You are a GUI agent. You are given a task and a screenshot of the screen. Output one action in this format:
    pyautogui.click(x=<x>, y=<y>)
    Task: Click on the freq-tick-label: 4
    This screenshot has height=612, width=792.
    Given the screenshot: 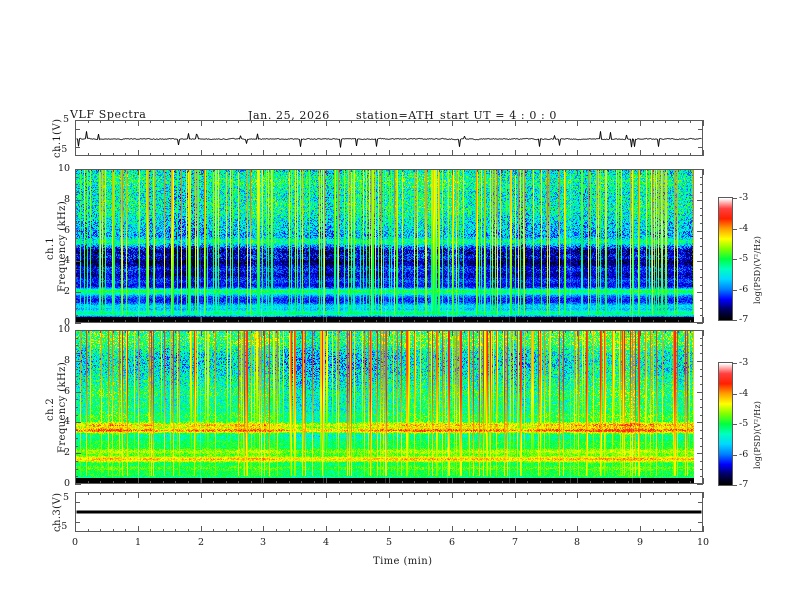 What is the action you would take?
    pyautogui.click(x=67, y=260)
    